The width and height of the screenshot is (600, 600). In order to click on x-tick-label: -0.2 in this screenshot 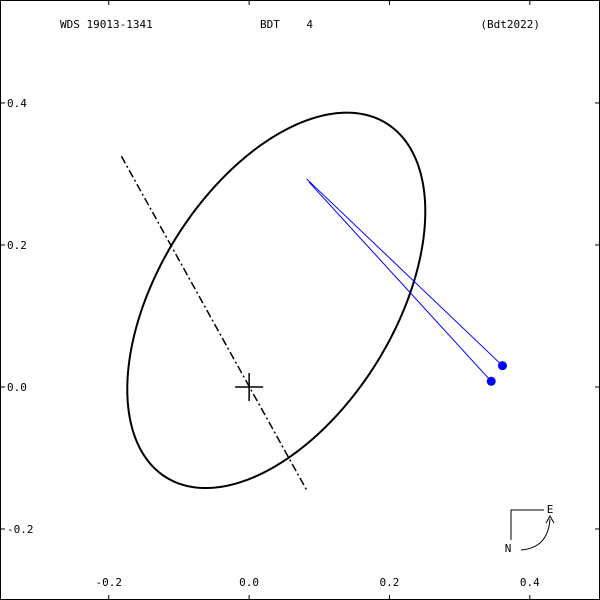, I will do `click(109, 582)`.